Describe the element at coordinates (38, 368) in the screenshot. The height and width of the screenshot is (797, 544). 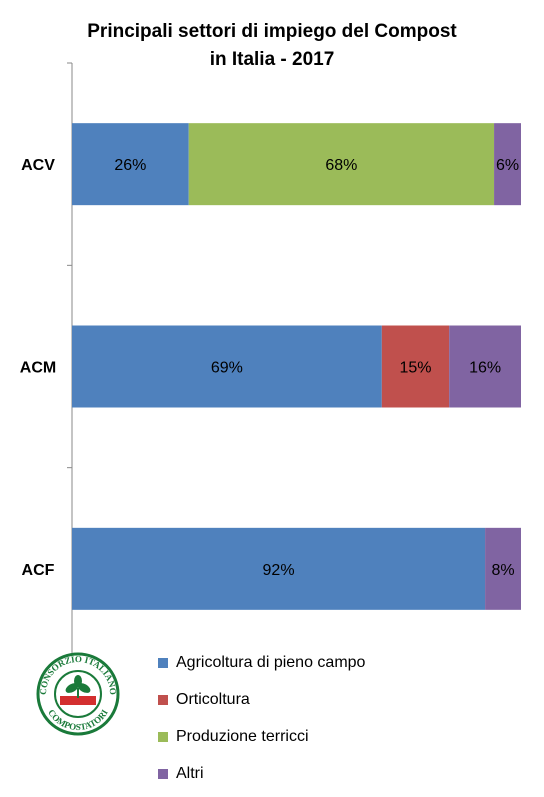
I see `category-label-acm: ACM` at that location.